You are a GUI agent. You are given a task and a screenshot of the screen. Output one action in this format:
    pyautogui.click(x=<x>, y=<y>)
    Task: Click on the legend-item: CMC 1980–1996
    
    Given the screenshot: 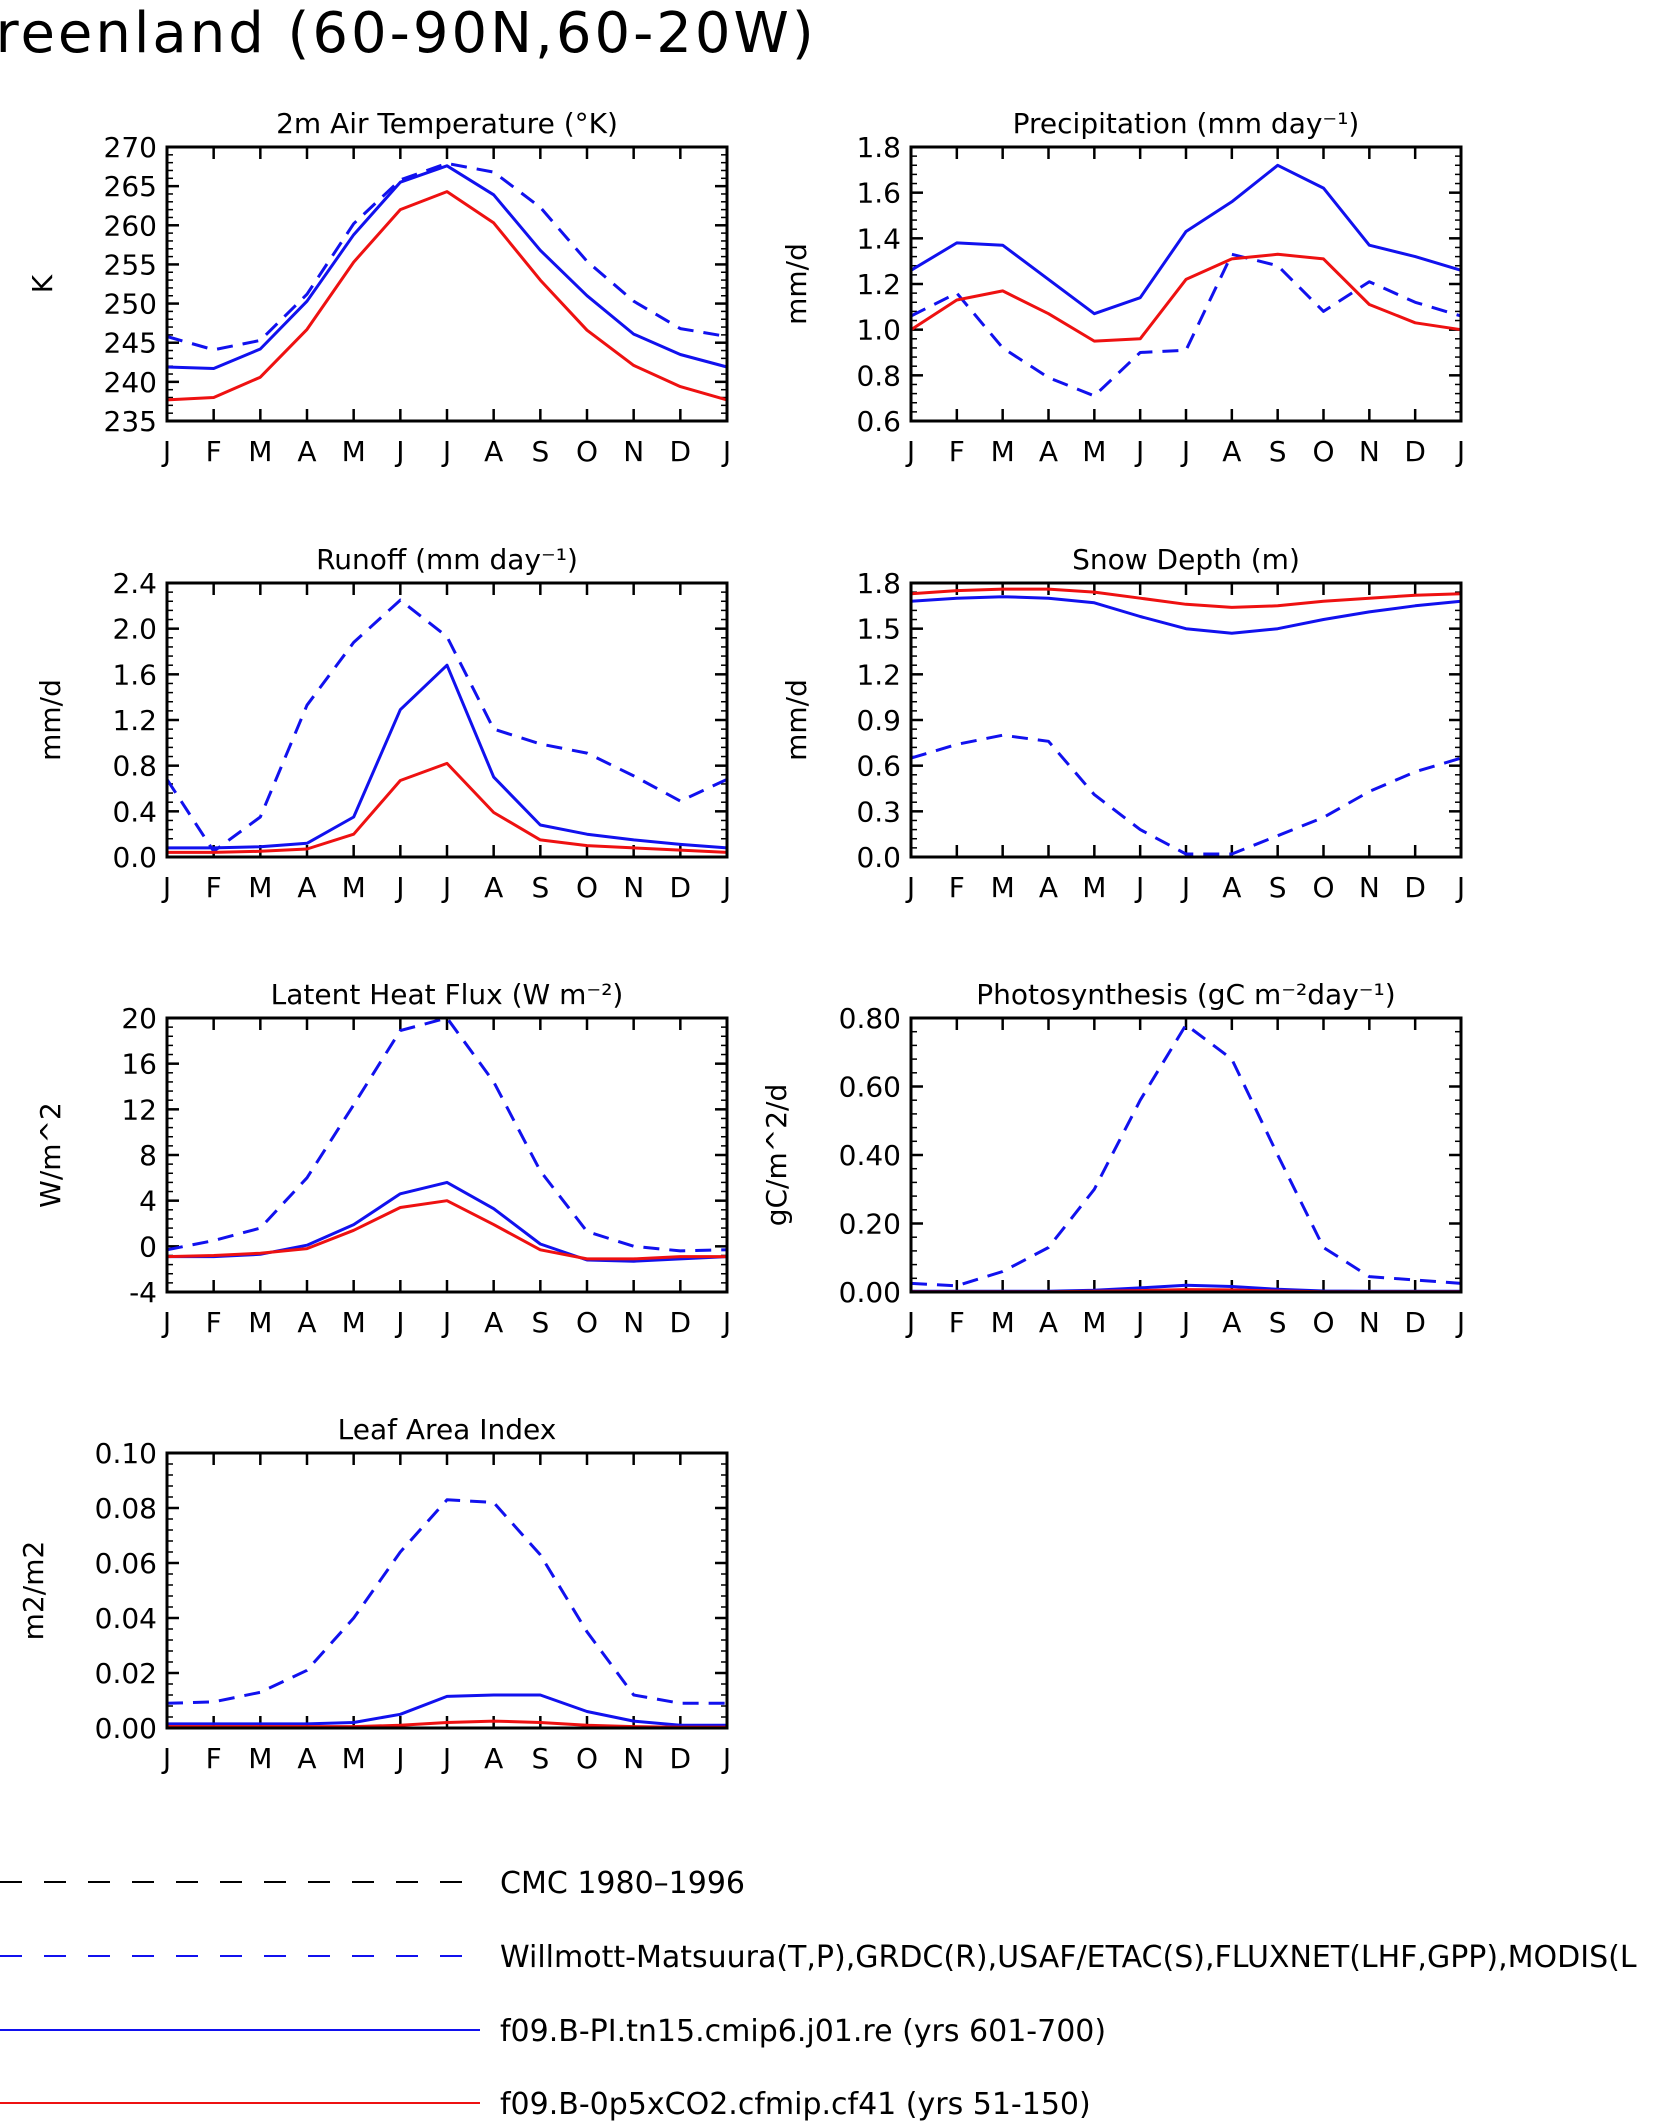 What is the action you would take?
    pyautogui.click(x=372, y=1883)
    